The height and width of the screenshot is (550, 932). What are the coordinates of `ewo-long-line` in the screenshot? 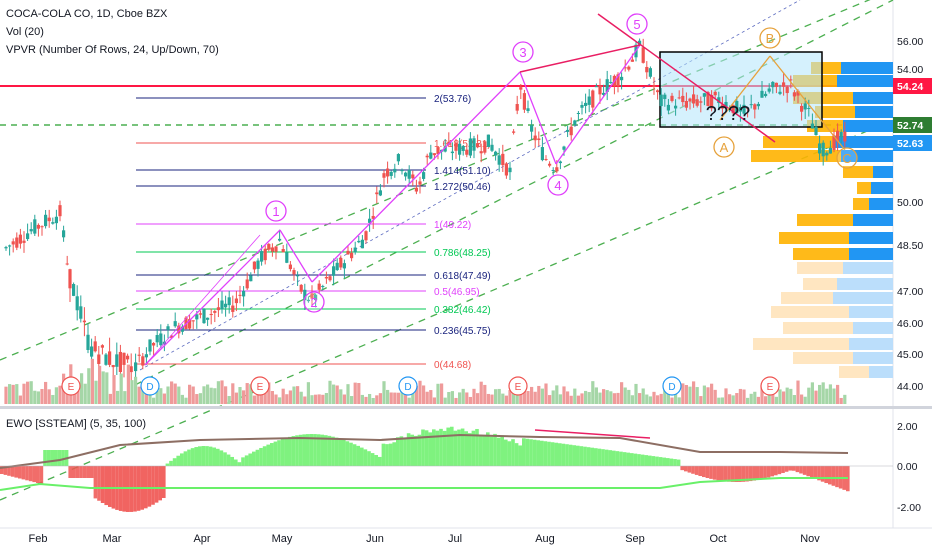 It's located at (424, 484).